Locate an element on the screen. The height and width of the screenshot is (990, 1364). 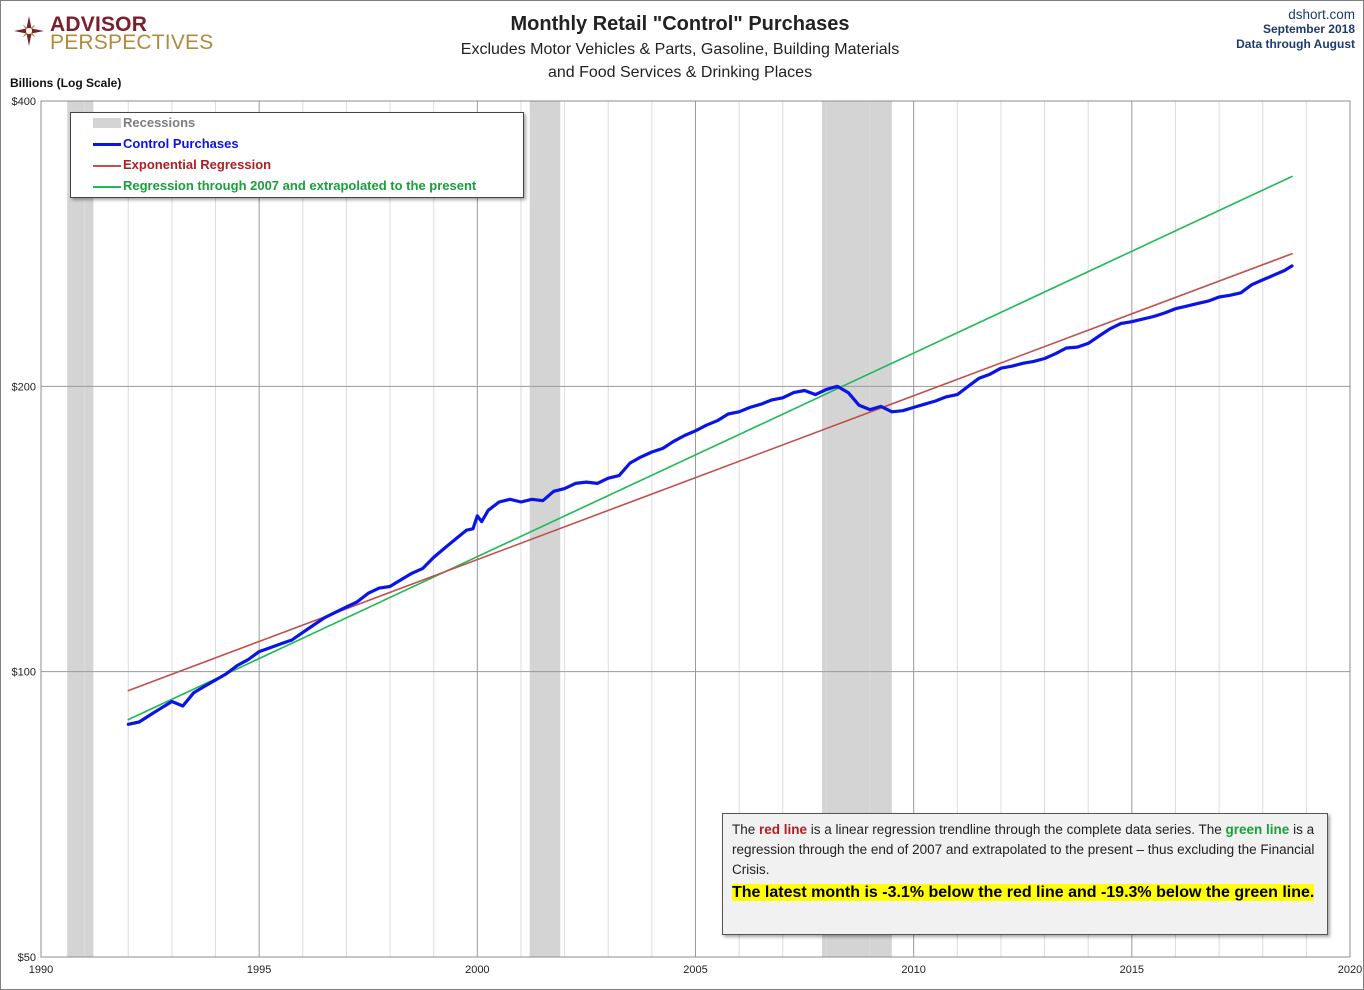
source-site: dshort.com is located at coordinates (1321, 14).